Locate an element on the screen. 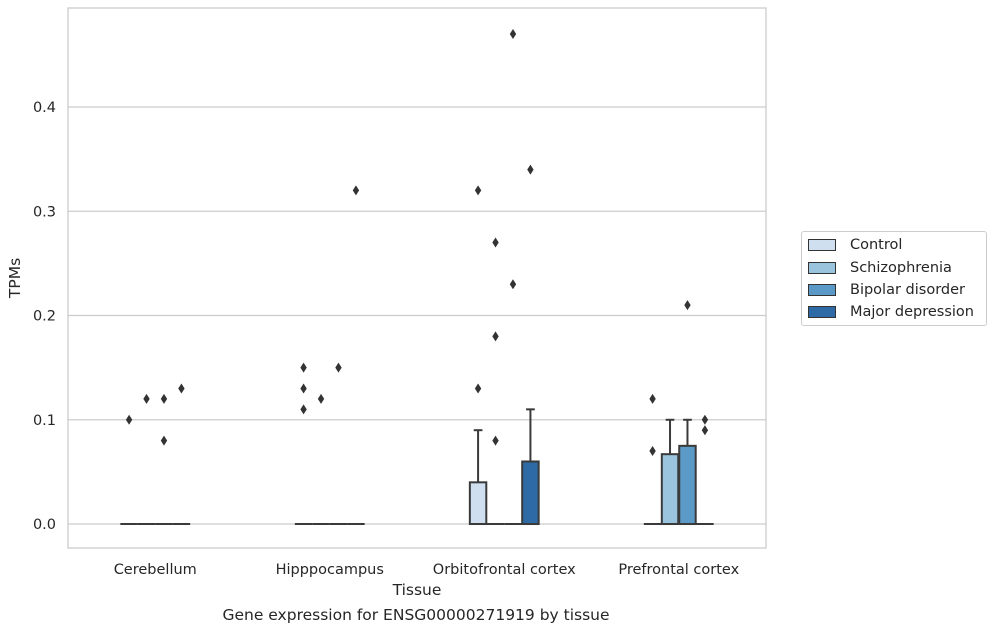 The height and width of the screenshot is (634, 997). y-tick-label-4: 0.4 is located at coordinates (44, 108).